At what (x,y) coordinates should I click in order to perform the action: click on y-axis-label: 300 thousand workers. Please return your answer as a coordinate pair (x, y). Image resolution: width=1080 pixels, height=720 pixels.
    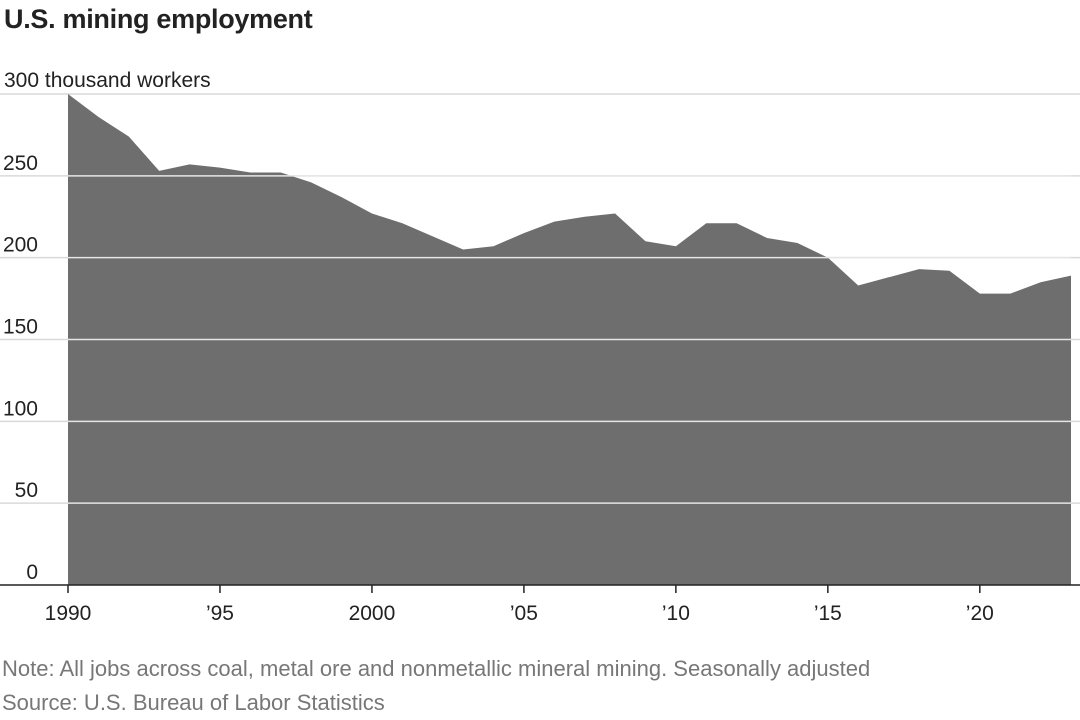
    Looking at the image, I should click on (107, 80).